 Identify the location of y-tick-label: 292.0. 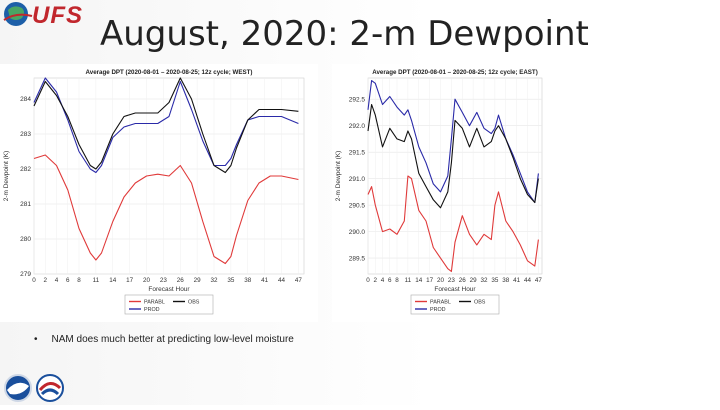
(357, 126).